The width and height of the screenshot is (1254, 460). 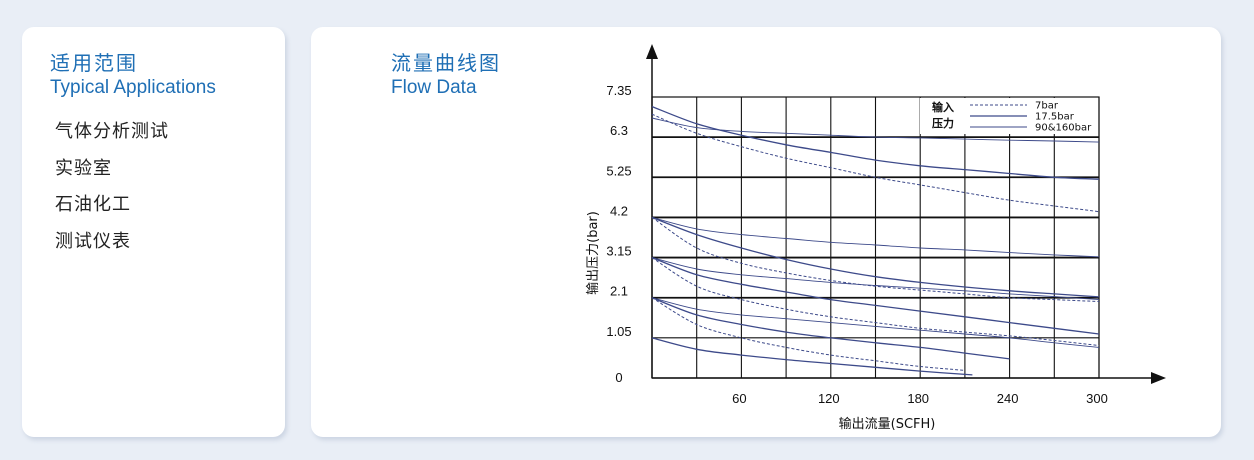 I want to click on y-tick-label: 6.3, so click(x=619, y=130).